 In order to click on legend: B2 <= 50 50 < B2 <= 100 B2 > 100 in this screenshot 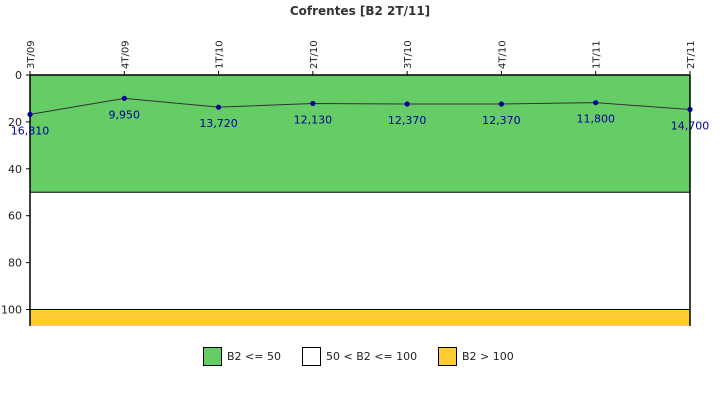, I will do `click(360, 356)`.